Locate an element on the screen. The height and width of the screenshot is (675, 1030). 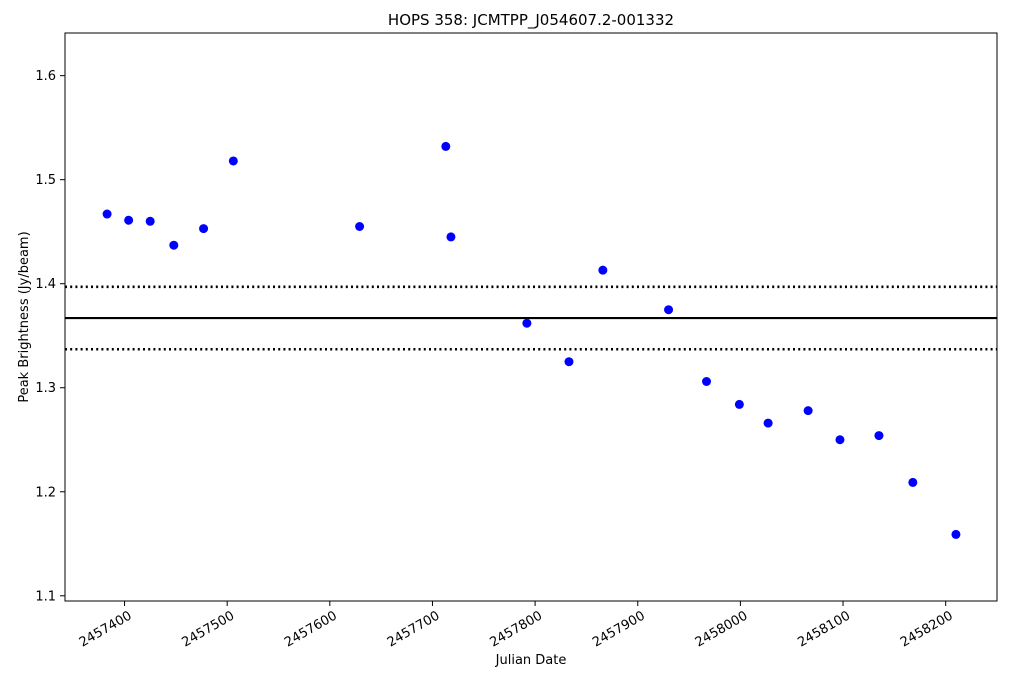
x-tick-label: 2458000 is located at coordinates (722, 629).